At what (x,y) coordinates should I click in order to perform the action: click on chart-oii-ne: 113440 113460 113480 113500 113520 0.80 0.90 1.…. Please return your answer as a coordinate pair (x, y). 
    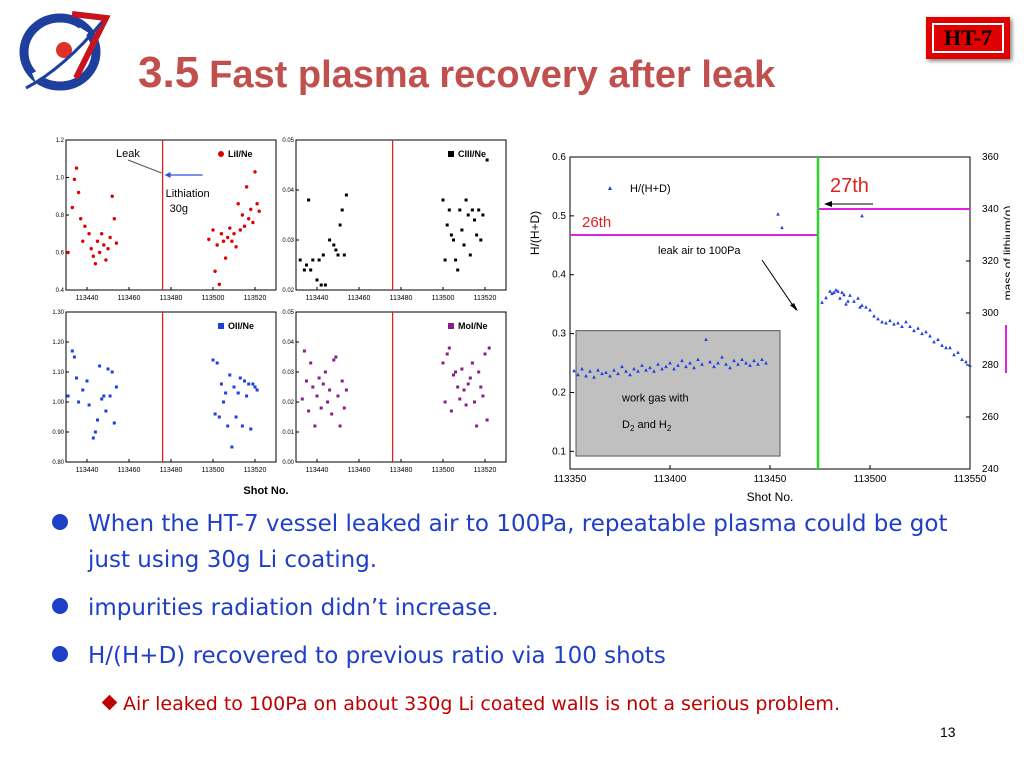
    Looking at the image, I should click on (164, 392).